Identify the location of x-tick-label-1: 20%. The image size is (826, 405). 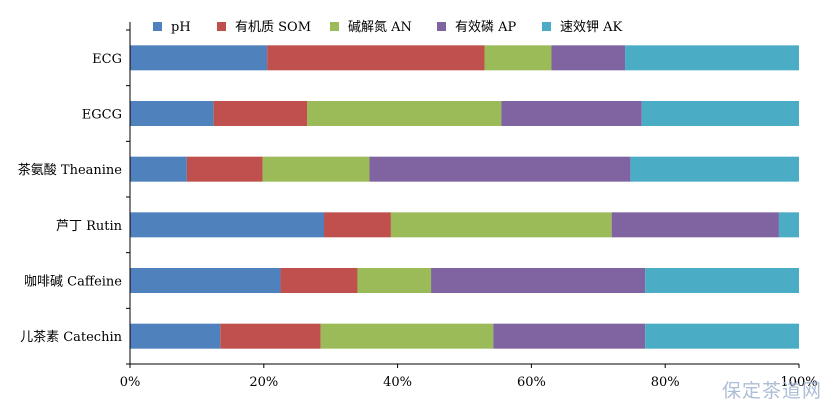
(263, 382).